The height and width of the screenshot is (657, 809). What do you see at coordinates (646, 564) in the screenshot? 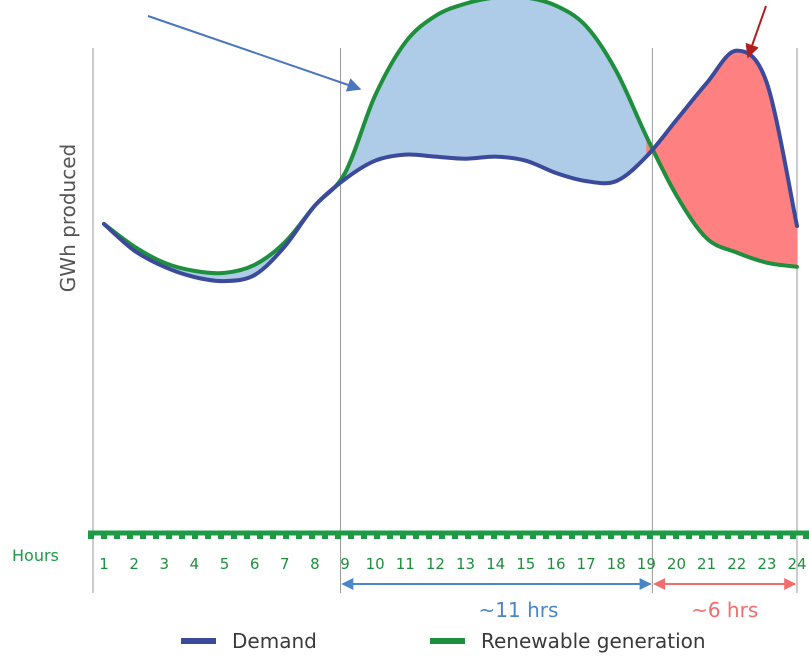
I see `x-tick-label: 19` at bounding box center [646, 564].